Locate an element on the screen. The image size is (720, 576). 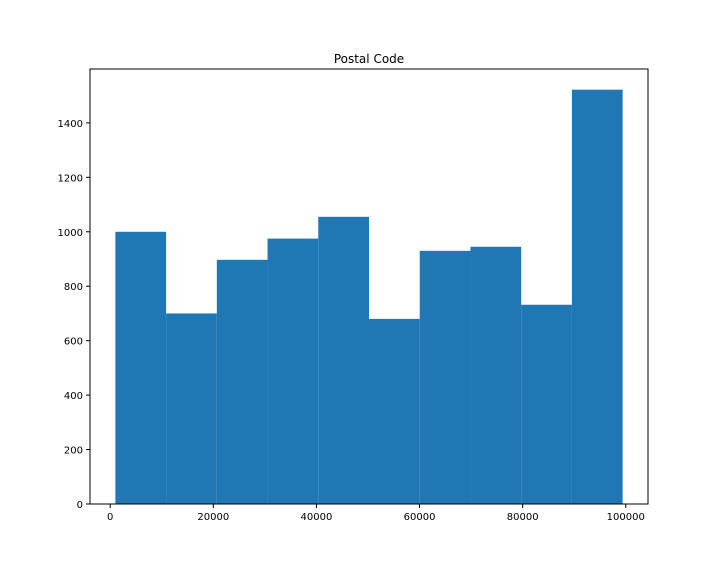
chart-title: Postal Code is located at coordinates (369, 59).